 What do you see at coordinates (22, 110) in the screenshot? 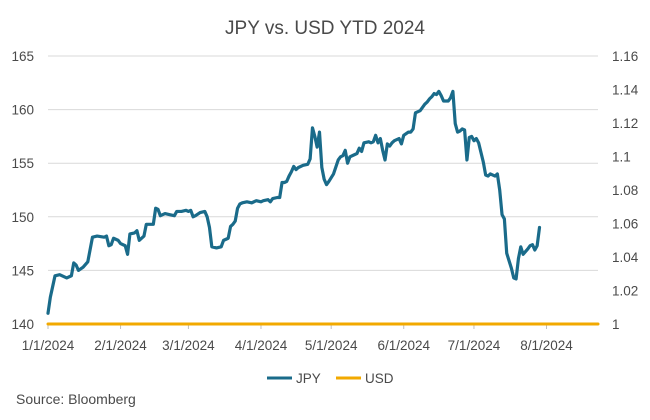
I see `y-left-tick-label: 160` at bounding box center [22, 110].